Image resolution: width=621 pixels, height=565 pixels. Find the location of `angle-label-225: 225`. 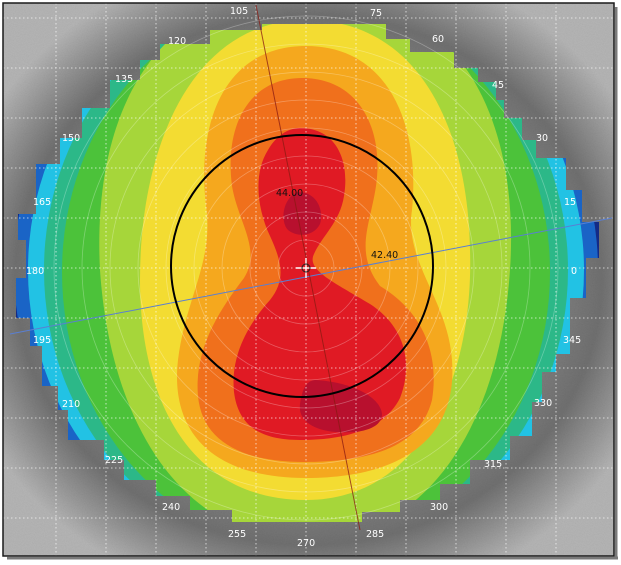

angle-label-225: 225 is located at coordinates (114, 460).